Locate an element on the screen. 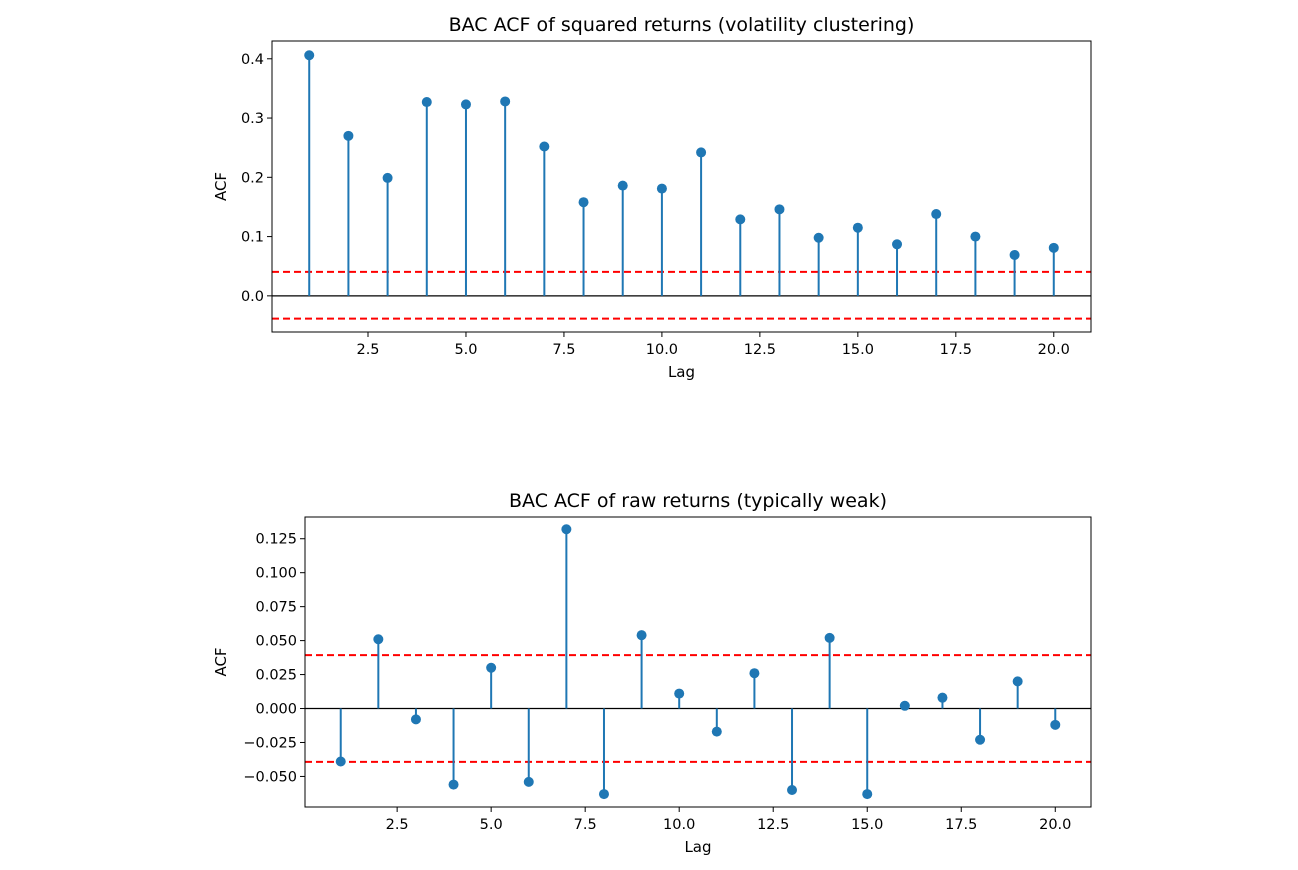 This screenshot has height=870, width=1298. y-tick-label: 0.0 is located at coordinates (252, 297).